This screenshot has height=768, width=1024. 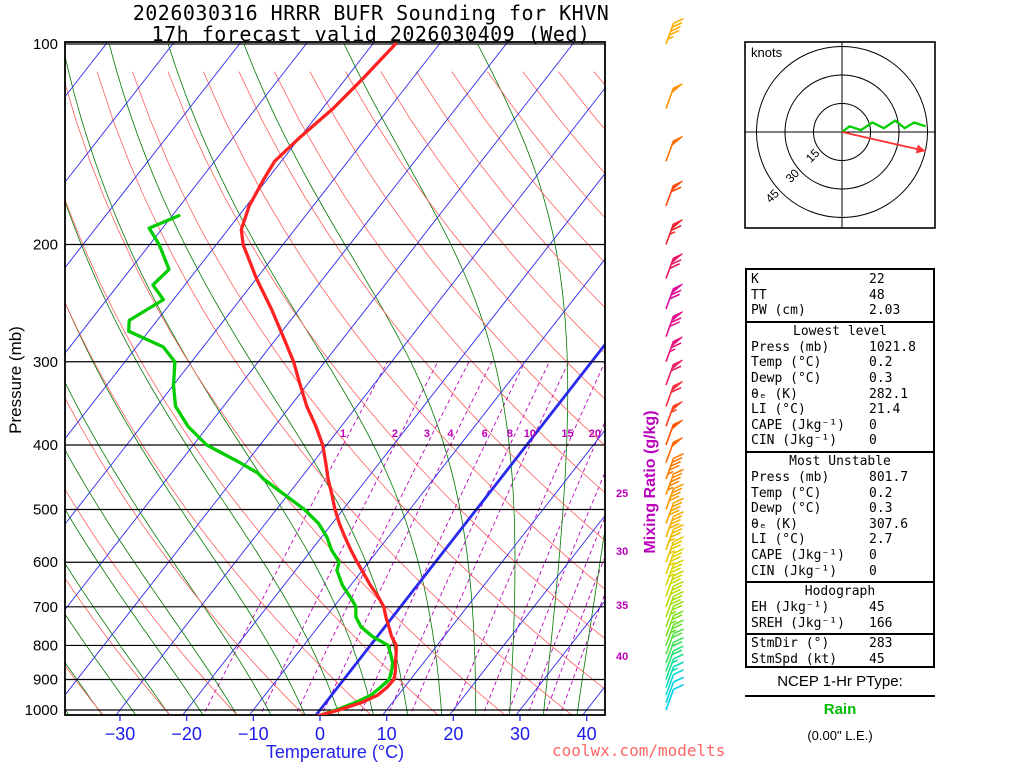 What do you see at coordinates (840, 331) in the screenshot?
I see `table-section-header: Lowest level` at bounding box center [840, 331].